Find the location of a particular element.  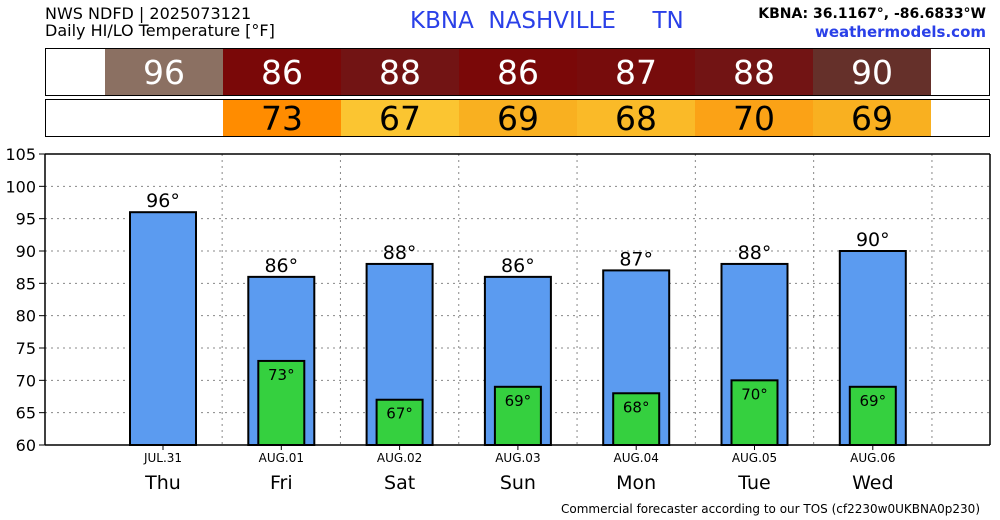

day-label: Wed is located at coordinates (872, 483).